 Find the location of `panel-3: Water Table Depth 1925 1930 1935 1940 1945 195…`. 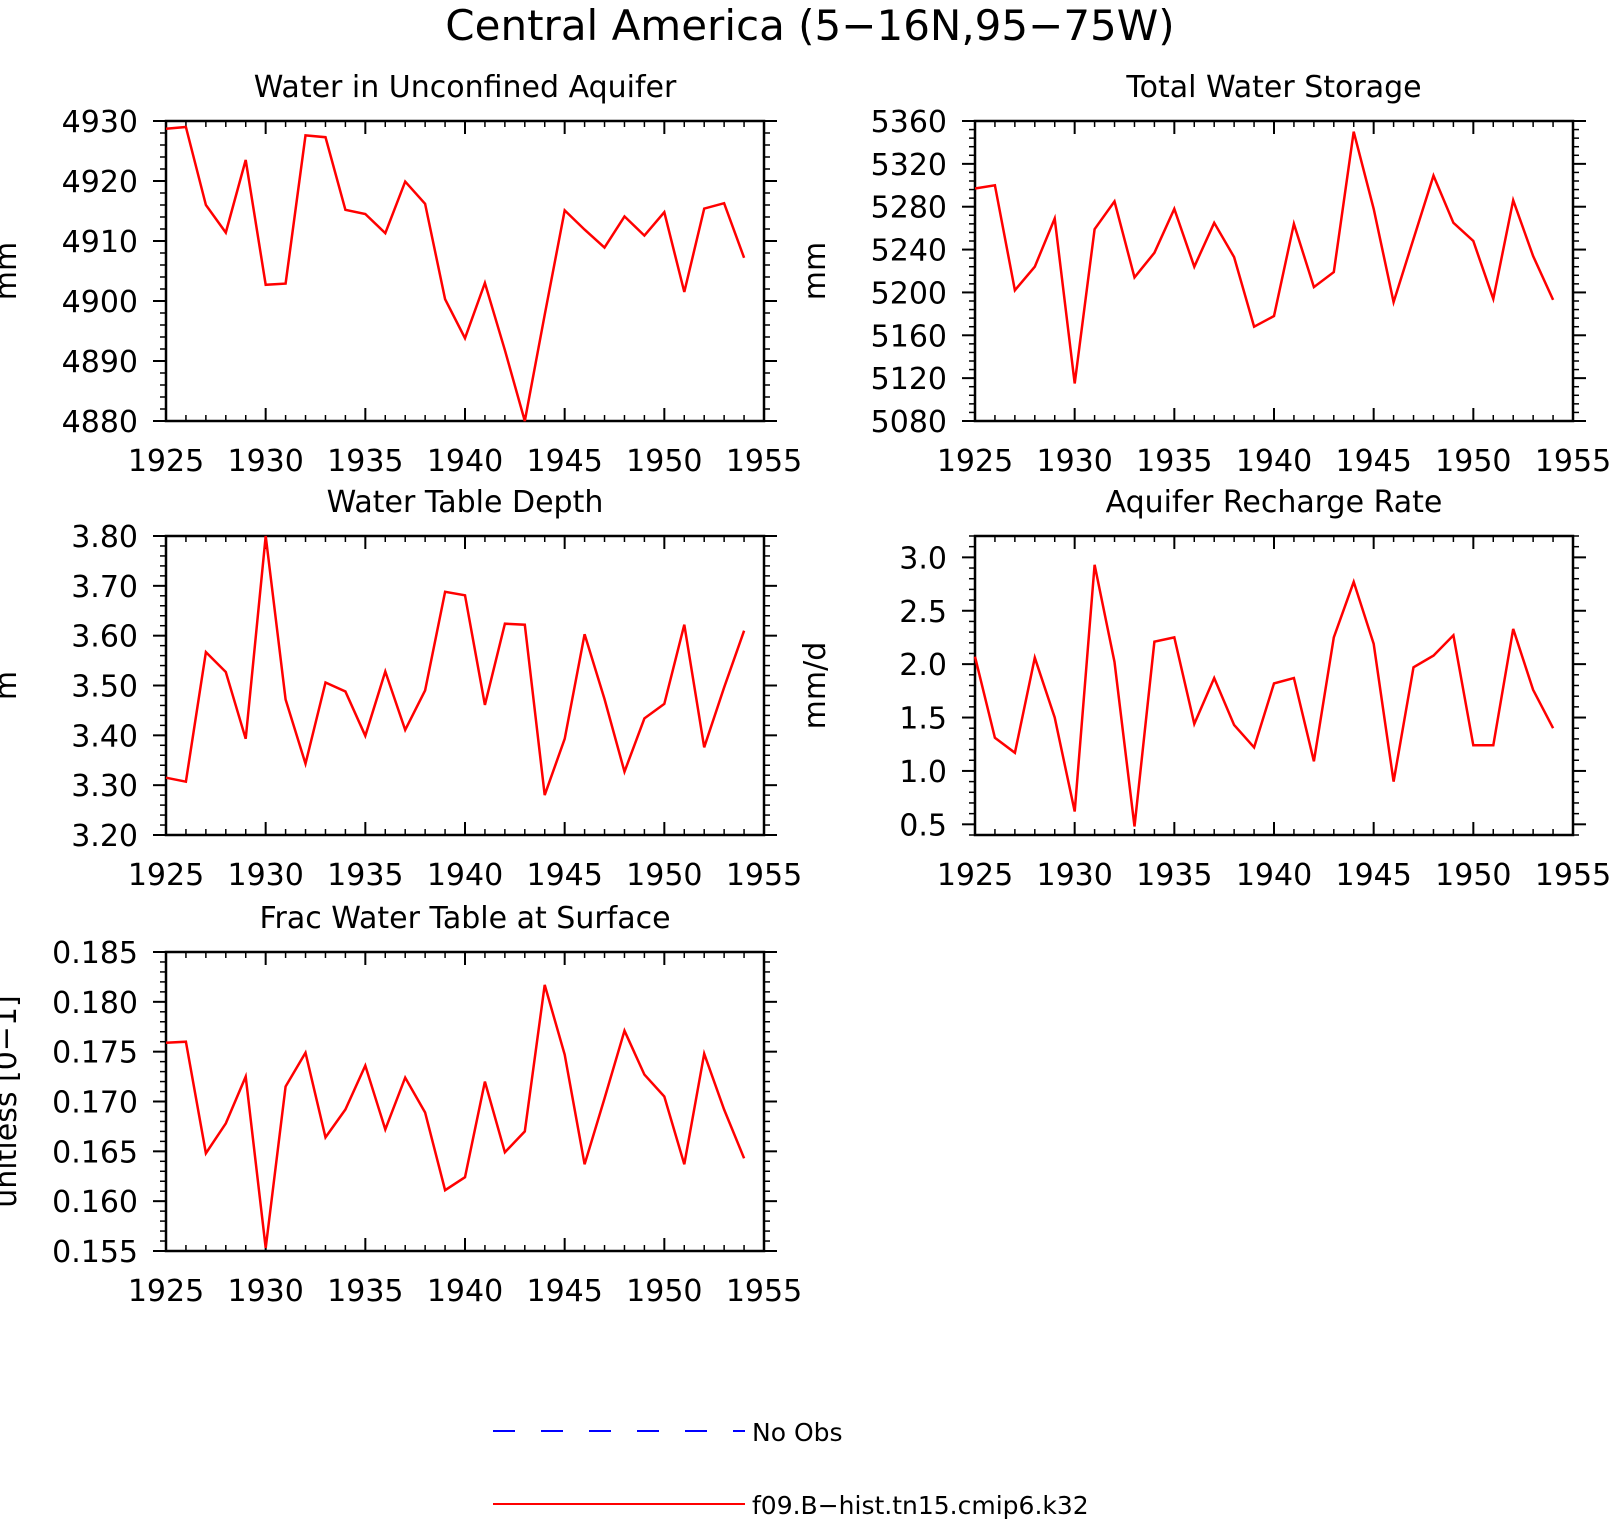

panel-3: Water Table Depth 1925 1930 1935 1940 1945 195… is located at coordinates (401, 689).